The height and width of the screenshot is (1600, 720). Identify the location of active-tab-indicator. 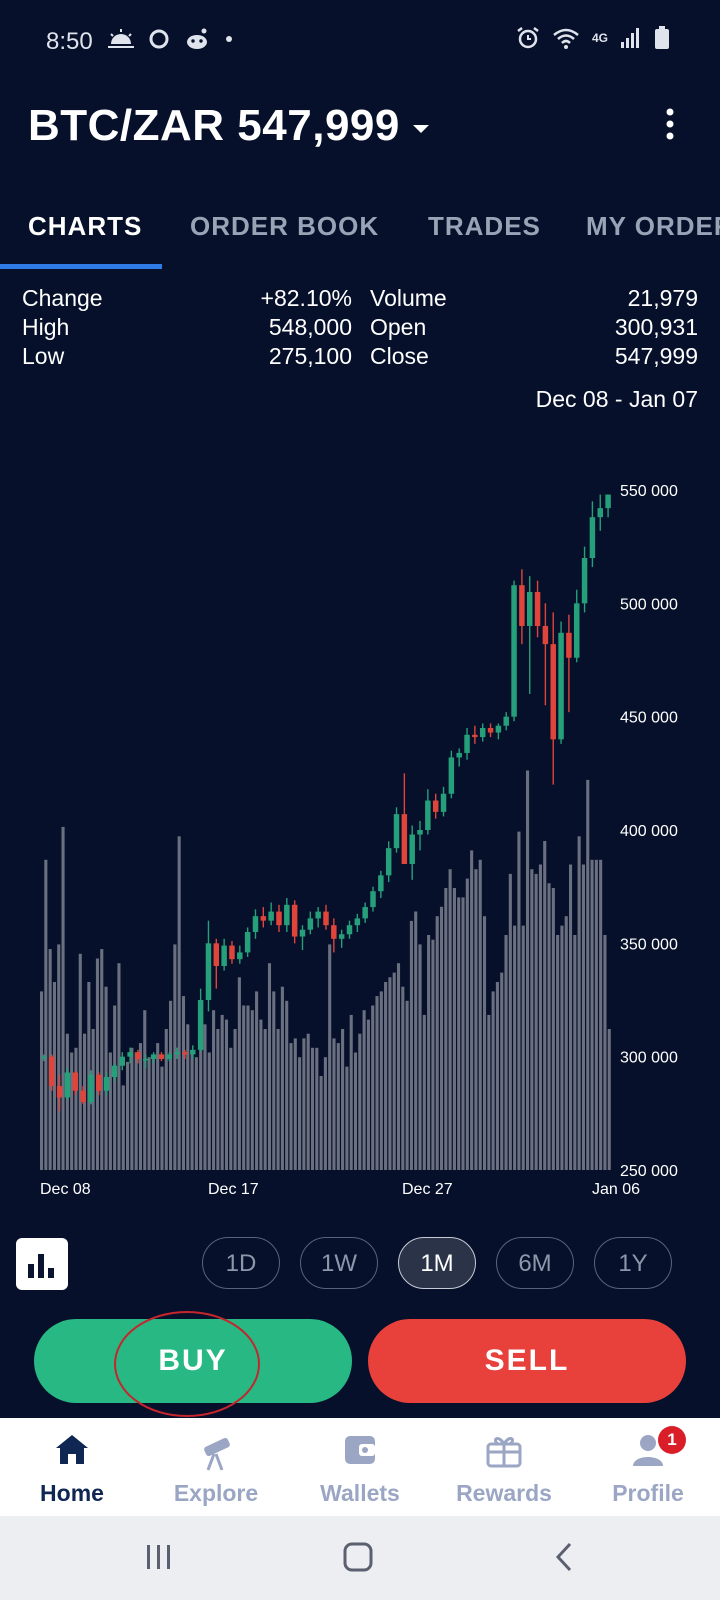
(81, 266).